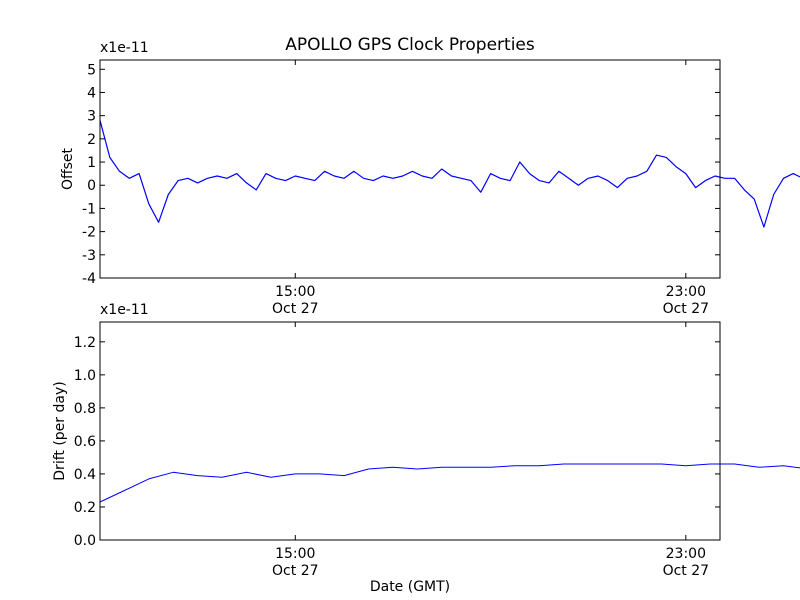  What do you see at coordinates (91, 93) in the screenshot?
I see `y-tick-label: 4` at bounding box center [91, 93].